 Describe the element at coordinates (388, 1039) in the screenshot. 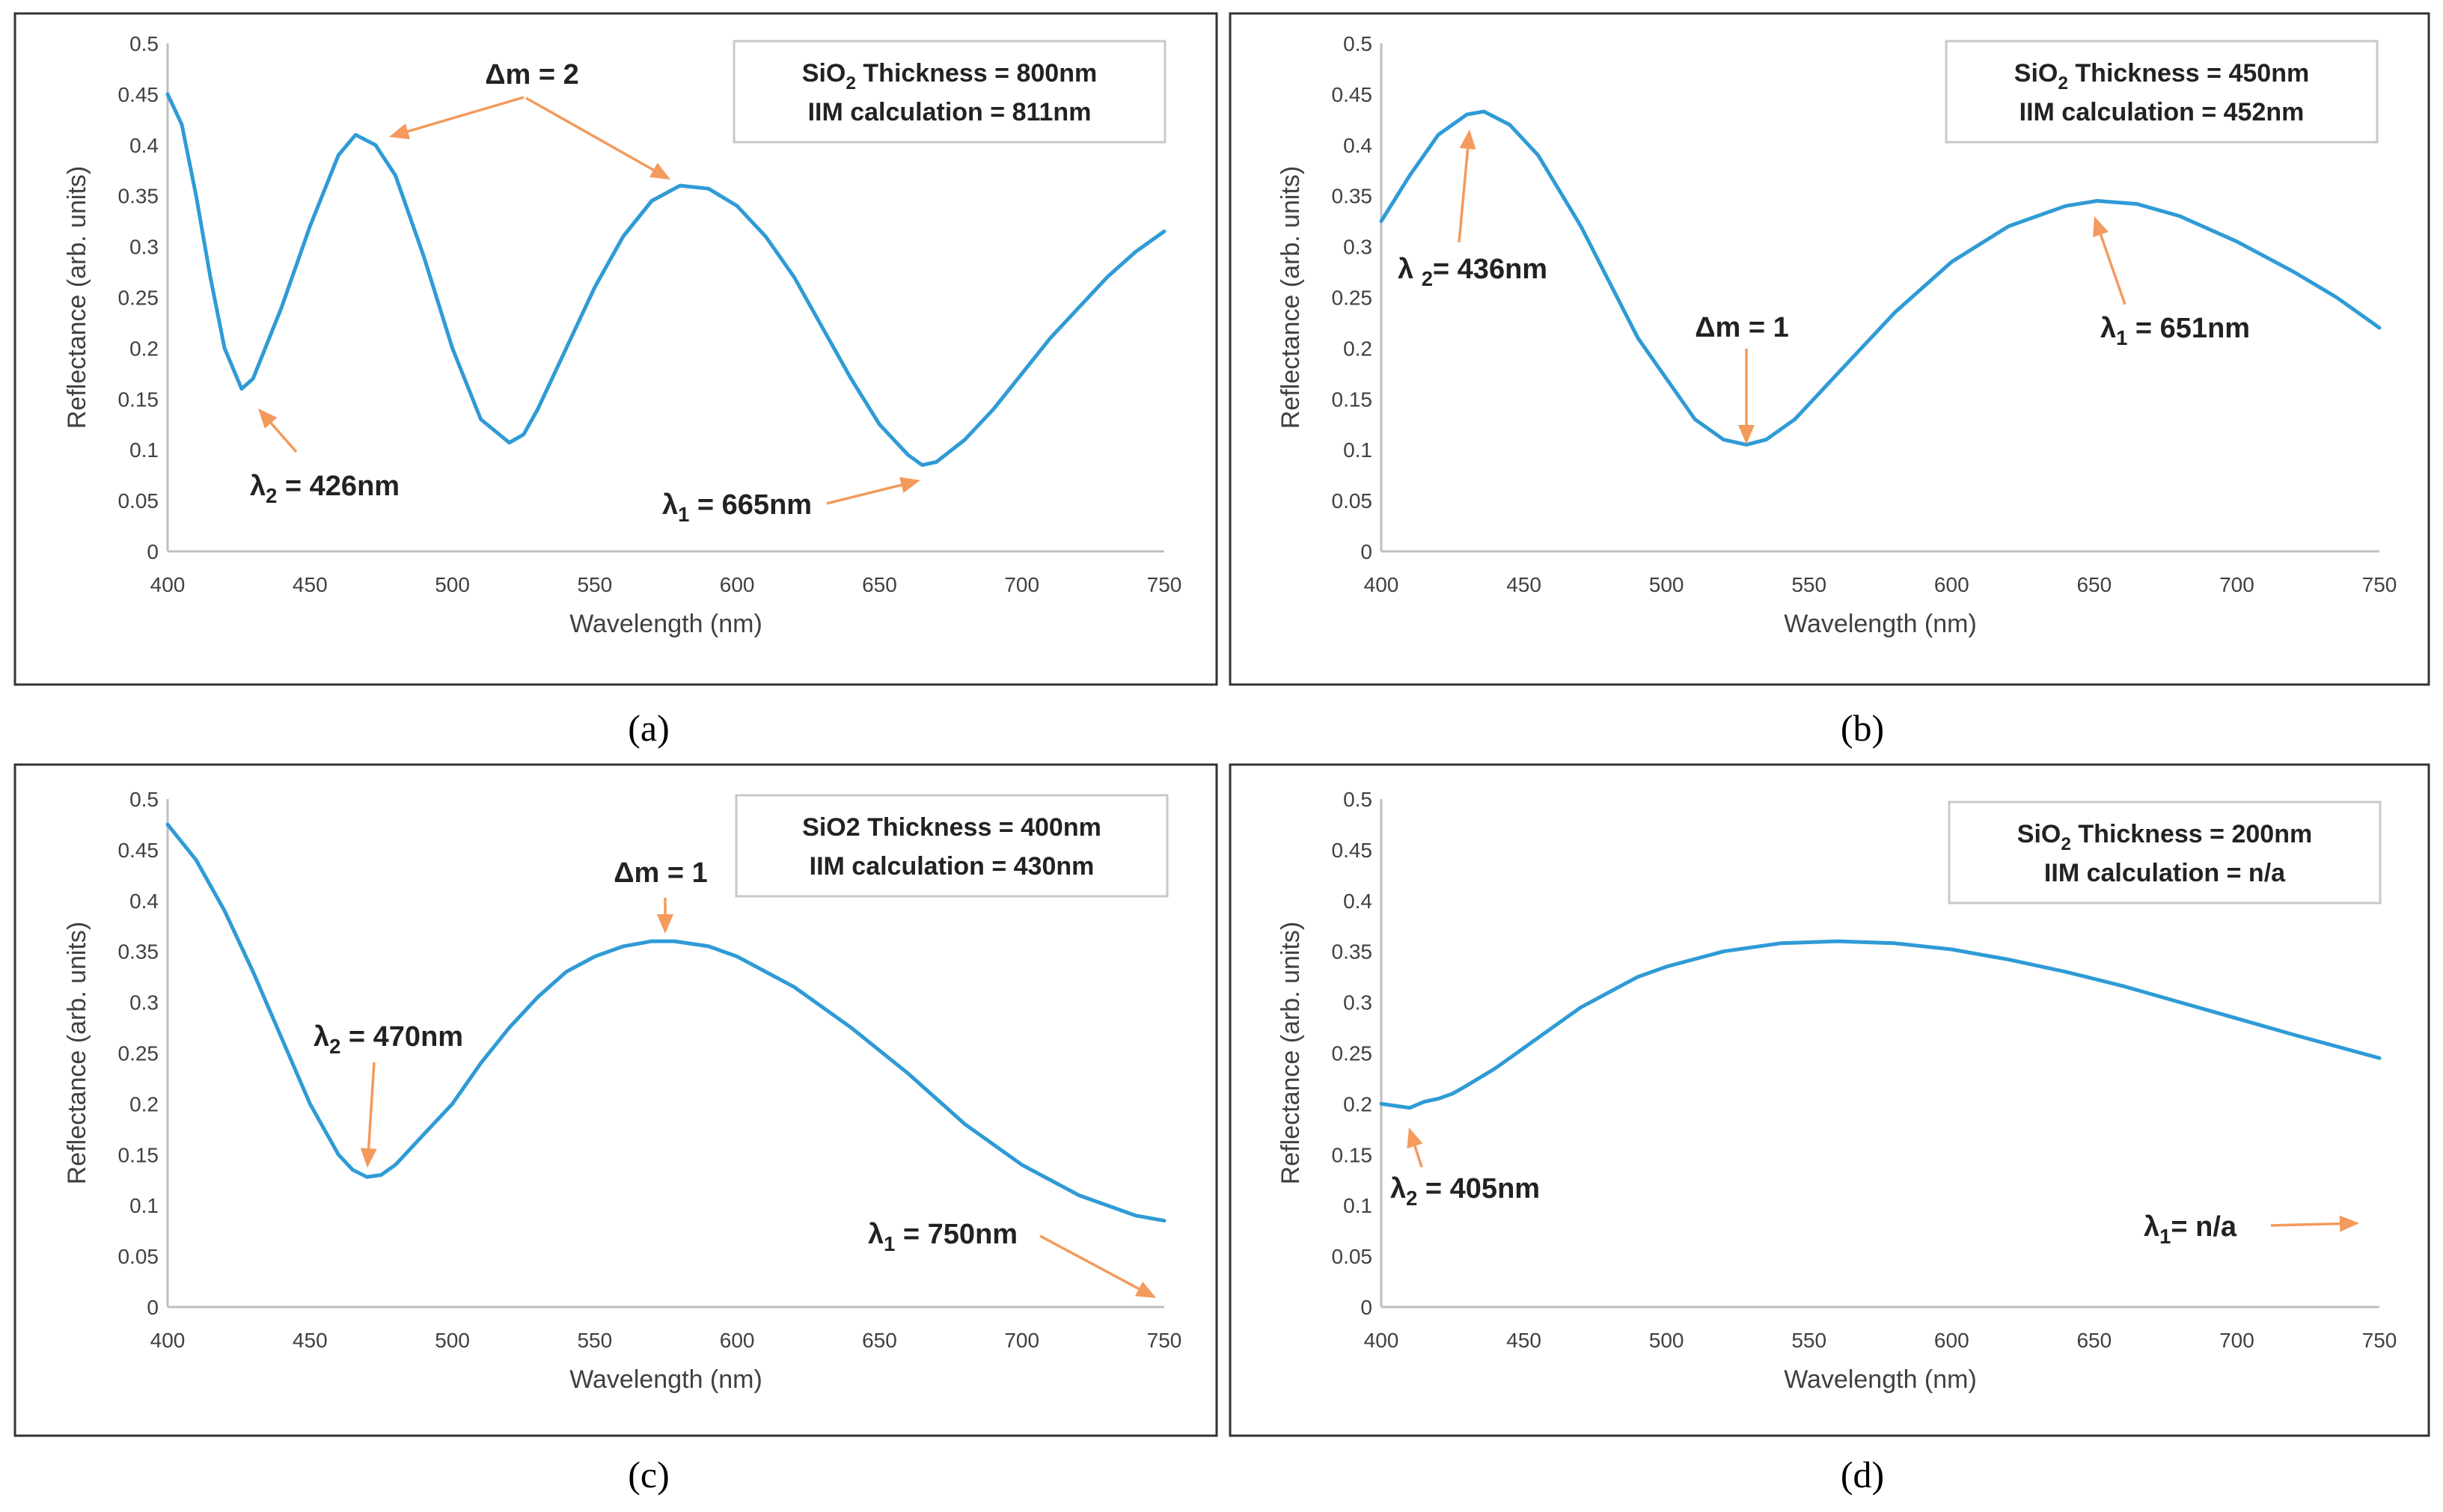

I see `annotation-label: λ2 = 470nm` at that location.